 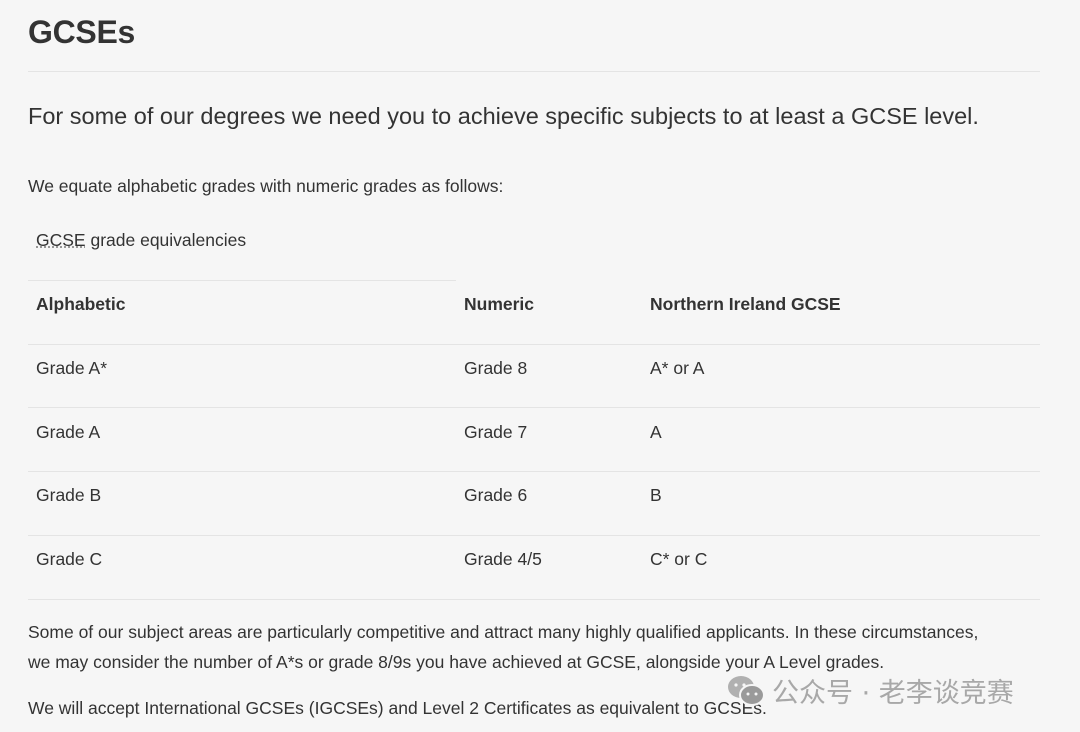 I want to click on cell-numeric: Grade 4/5, so click(x=503, y=559).